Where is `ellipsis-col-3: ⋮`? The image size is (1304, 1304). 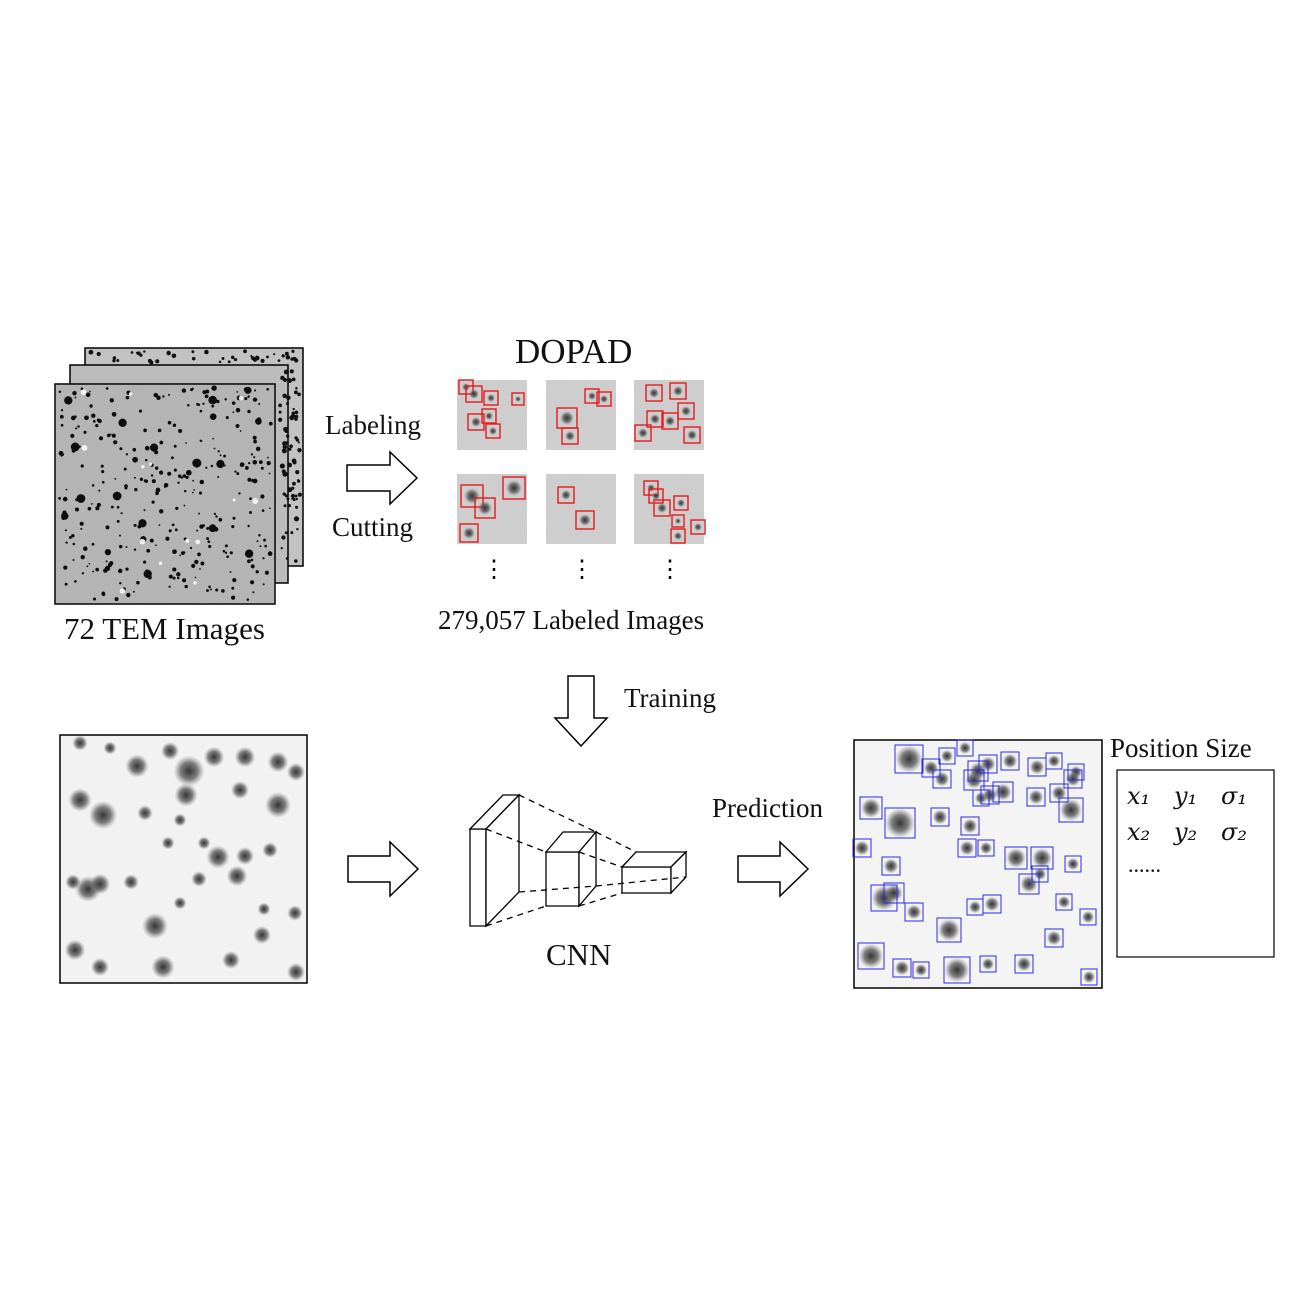 ellipsis-col-3: ⋮ is located at coordinates (670, 569).